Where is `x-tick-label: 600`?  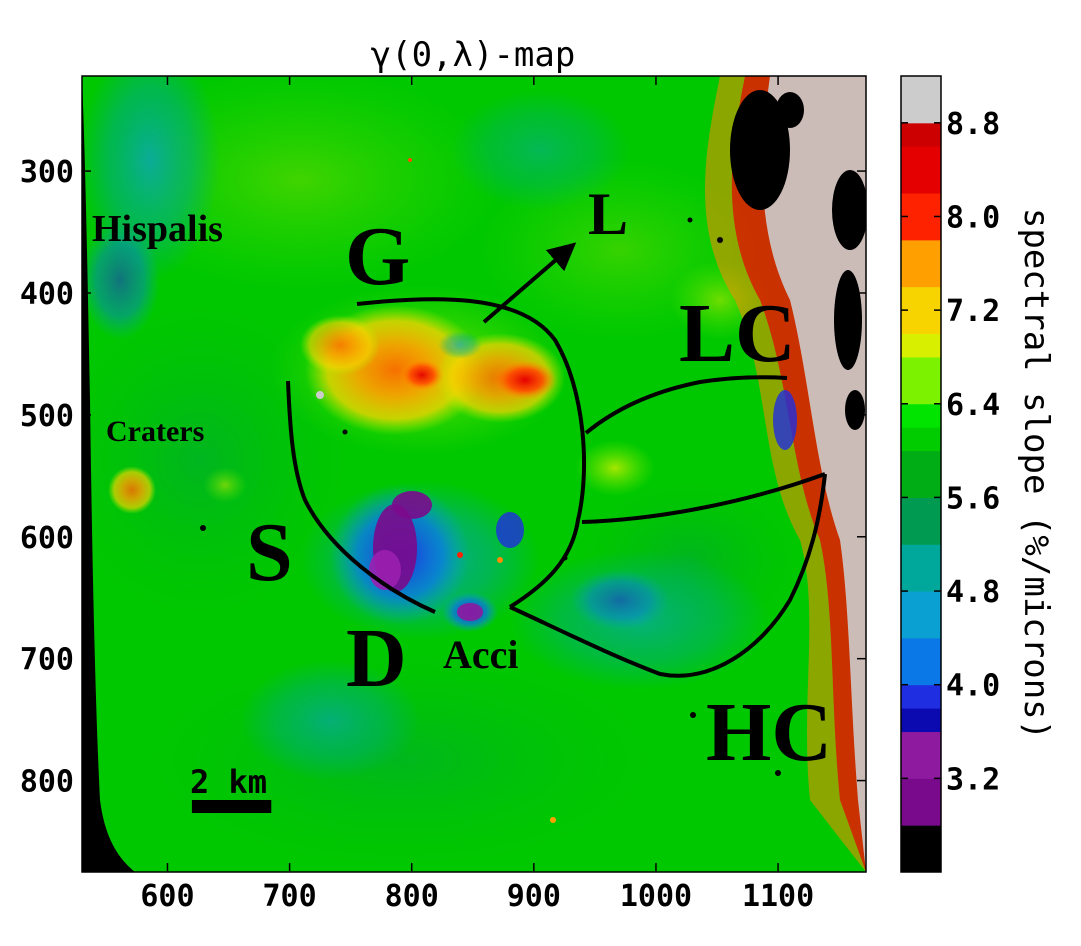
x-tick-label: 600 is located at coordinates (167, 896).